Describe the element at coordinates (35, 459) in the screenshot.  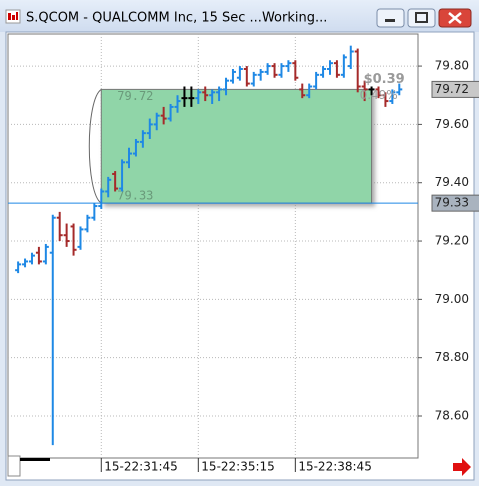
I see `scroll-track` at that location.